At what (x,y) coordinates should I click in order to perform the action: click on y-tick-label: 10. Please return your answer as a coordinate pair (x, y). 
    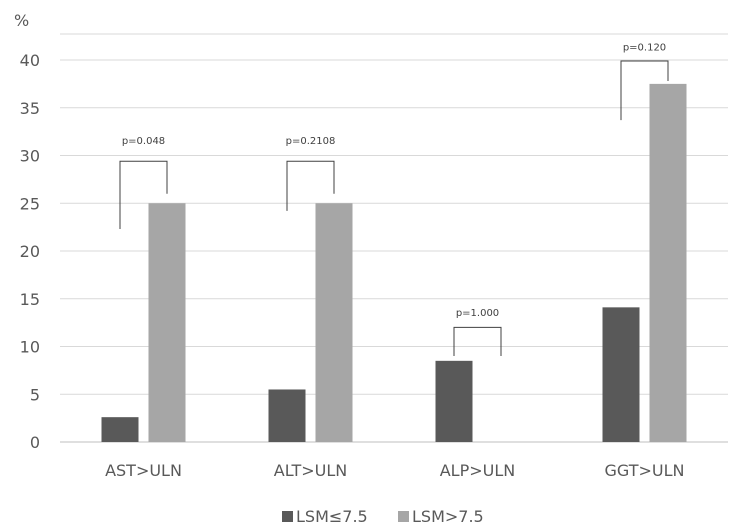
    Looking at the image, I should click on (30, 347).